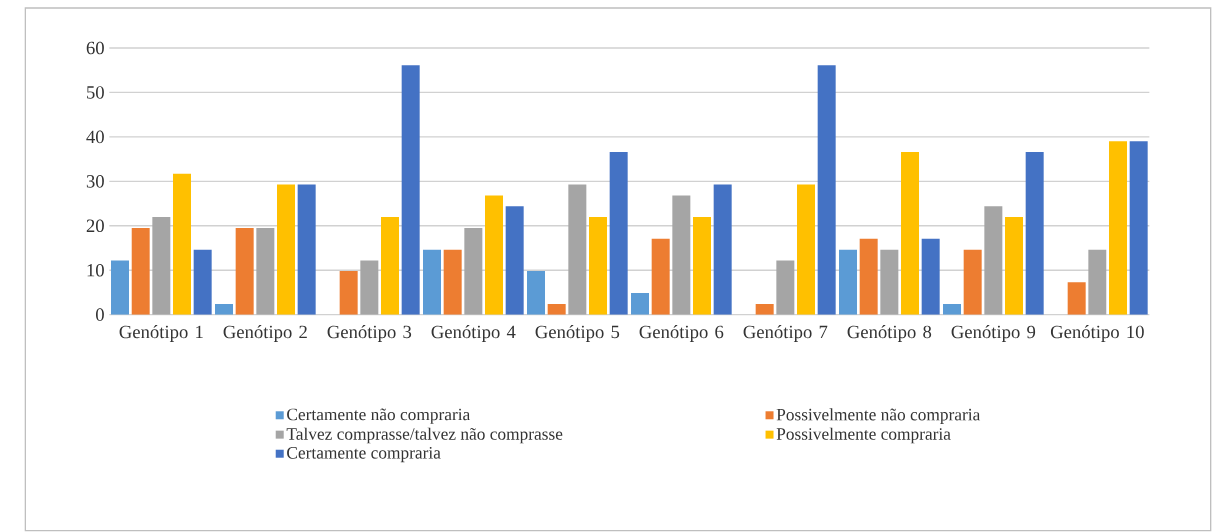 The image size is (1216, 532). I want to click on legend-label: Possivelmente não compraria, so click(878, 416).